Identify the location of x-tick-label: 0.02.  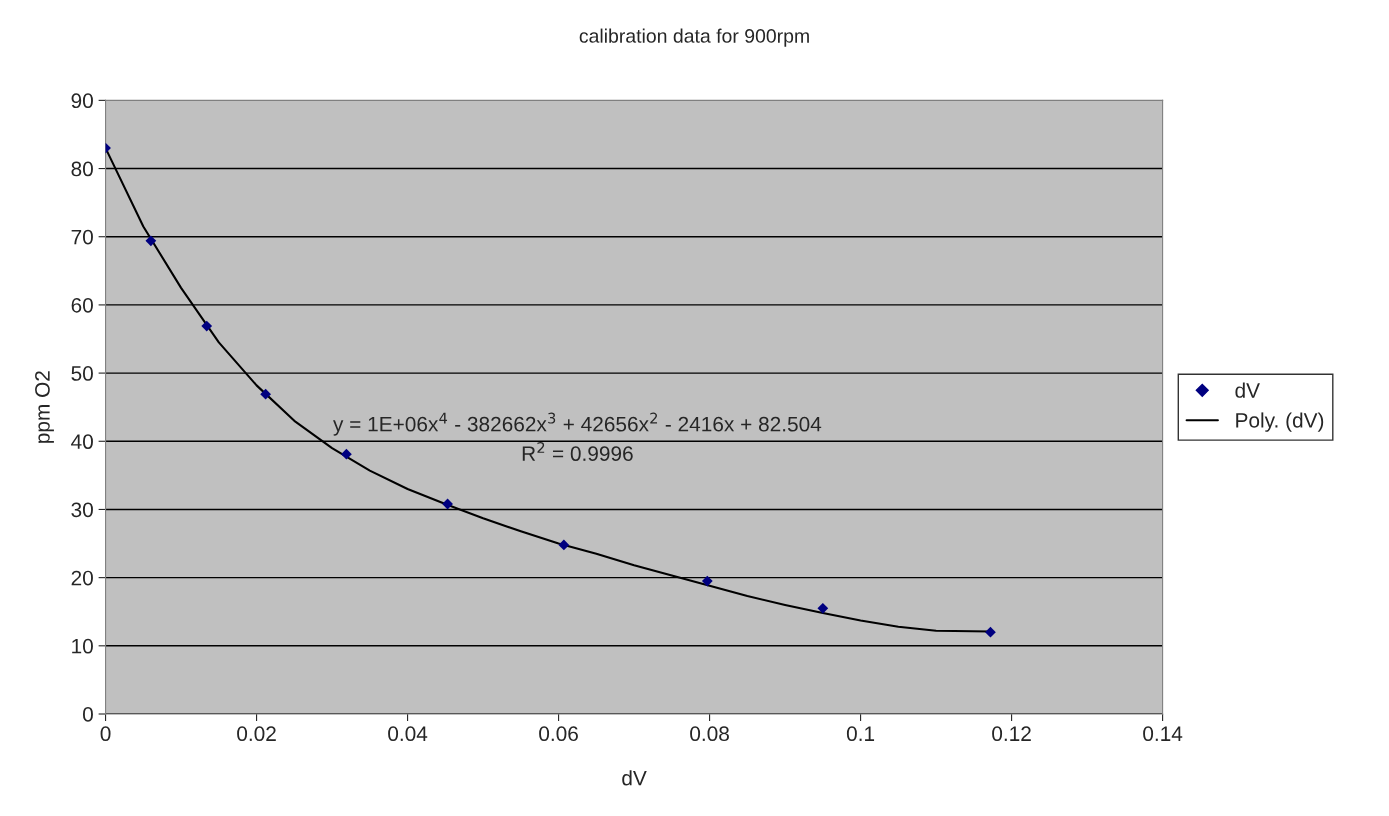
(256, 734).